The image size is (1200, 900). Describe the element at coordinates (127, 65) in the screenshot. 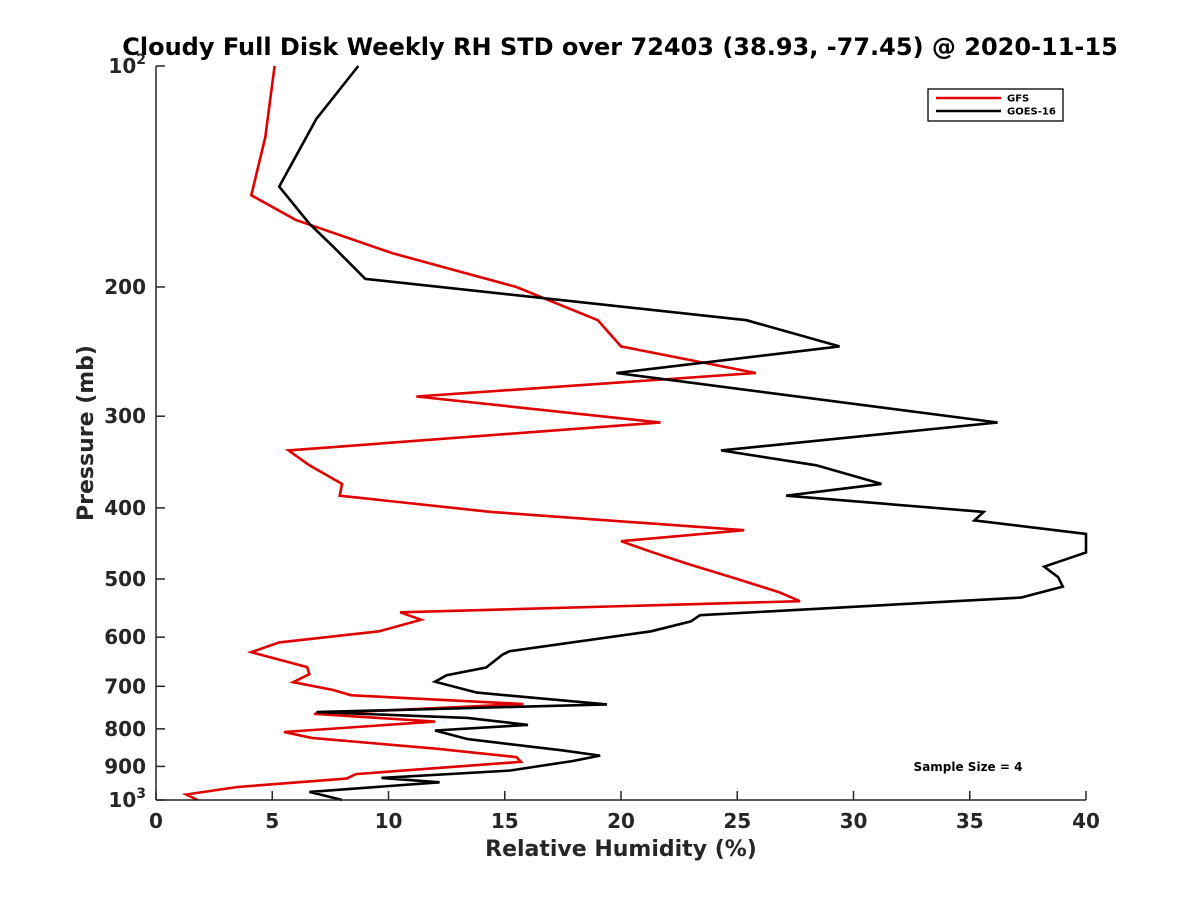

I see `y-tick-label: 10²` at that location.